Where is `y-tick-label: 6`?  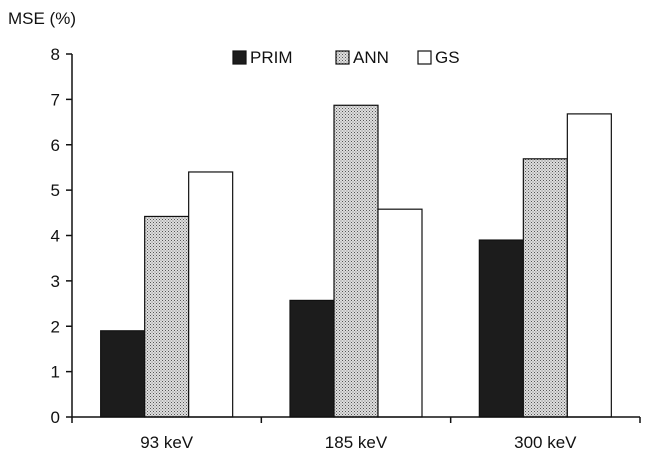 y-tick-label: 6 is located at coordinates (55, 145).